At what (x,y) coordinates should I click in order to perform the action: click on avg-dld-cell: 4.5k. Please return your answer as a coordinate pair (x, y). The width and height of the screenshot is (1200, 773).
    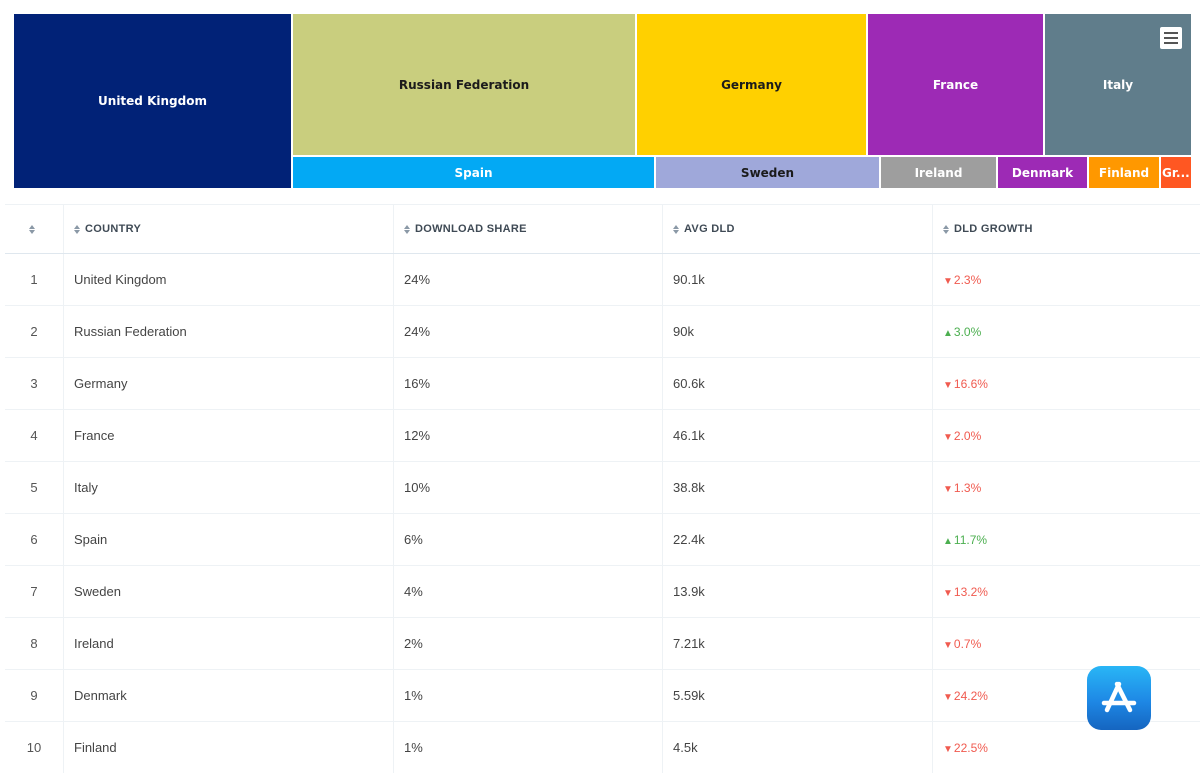
    Looking at the image, I should click on (798, 747).